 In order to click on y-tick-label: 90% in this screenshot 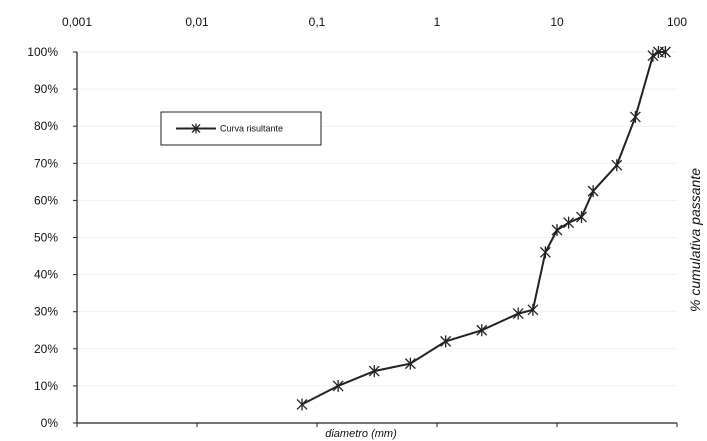, I will do `click(46, 89)`.